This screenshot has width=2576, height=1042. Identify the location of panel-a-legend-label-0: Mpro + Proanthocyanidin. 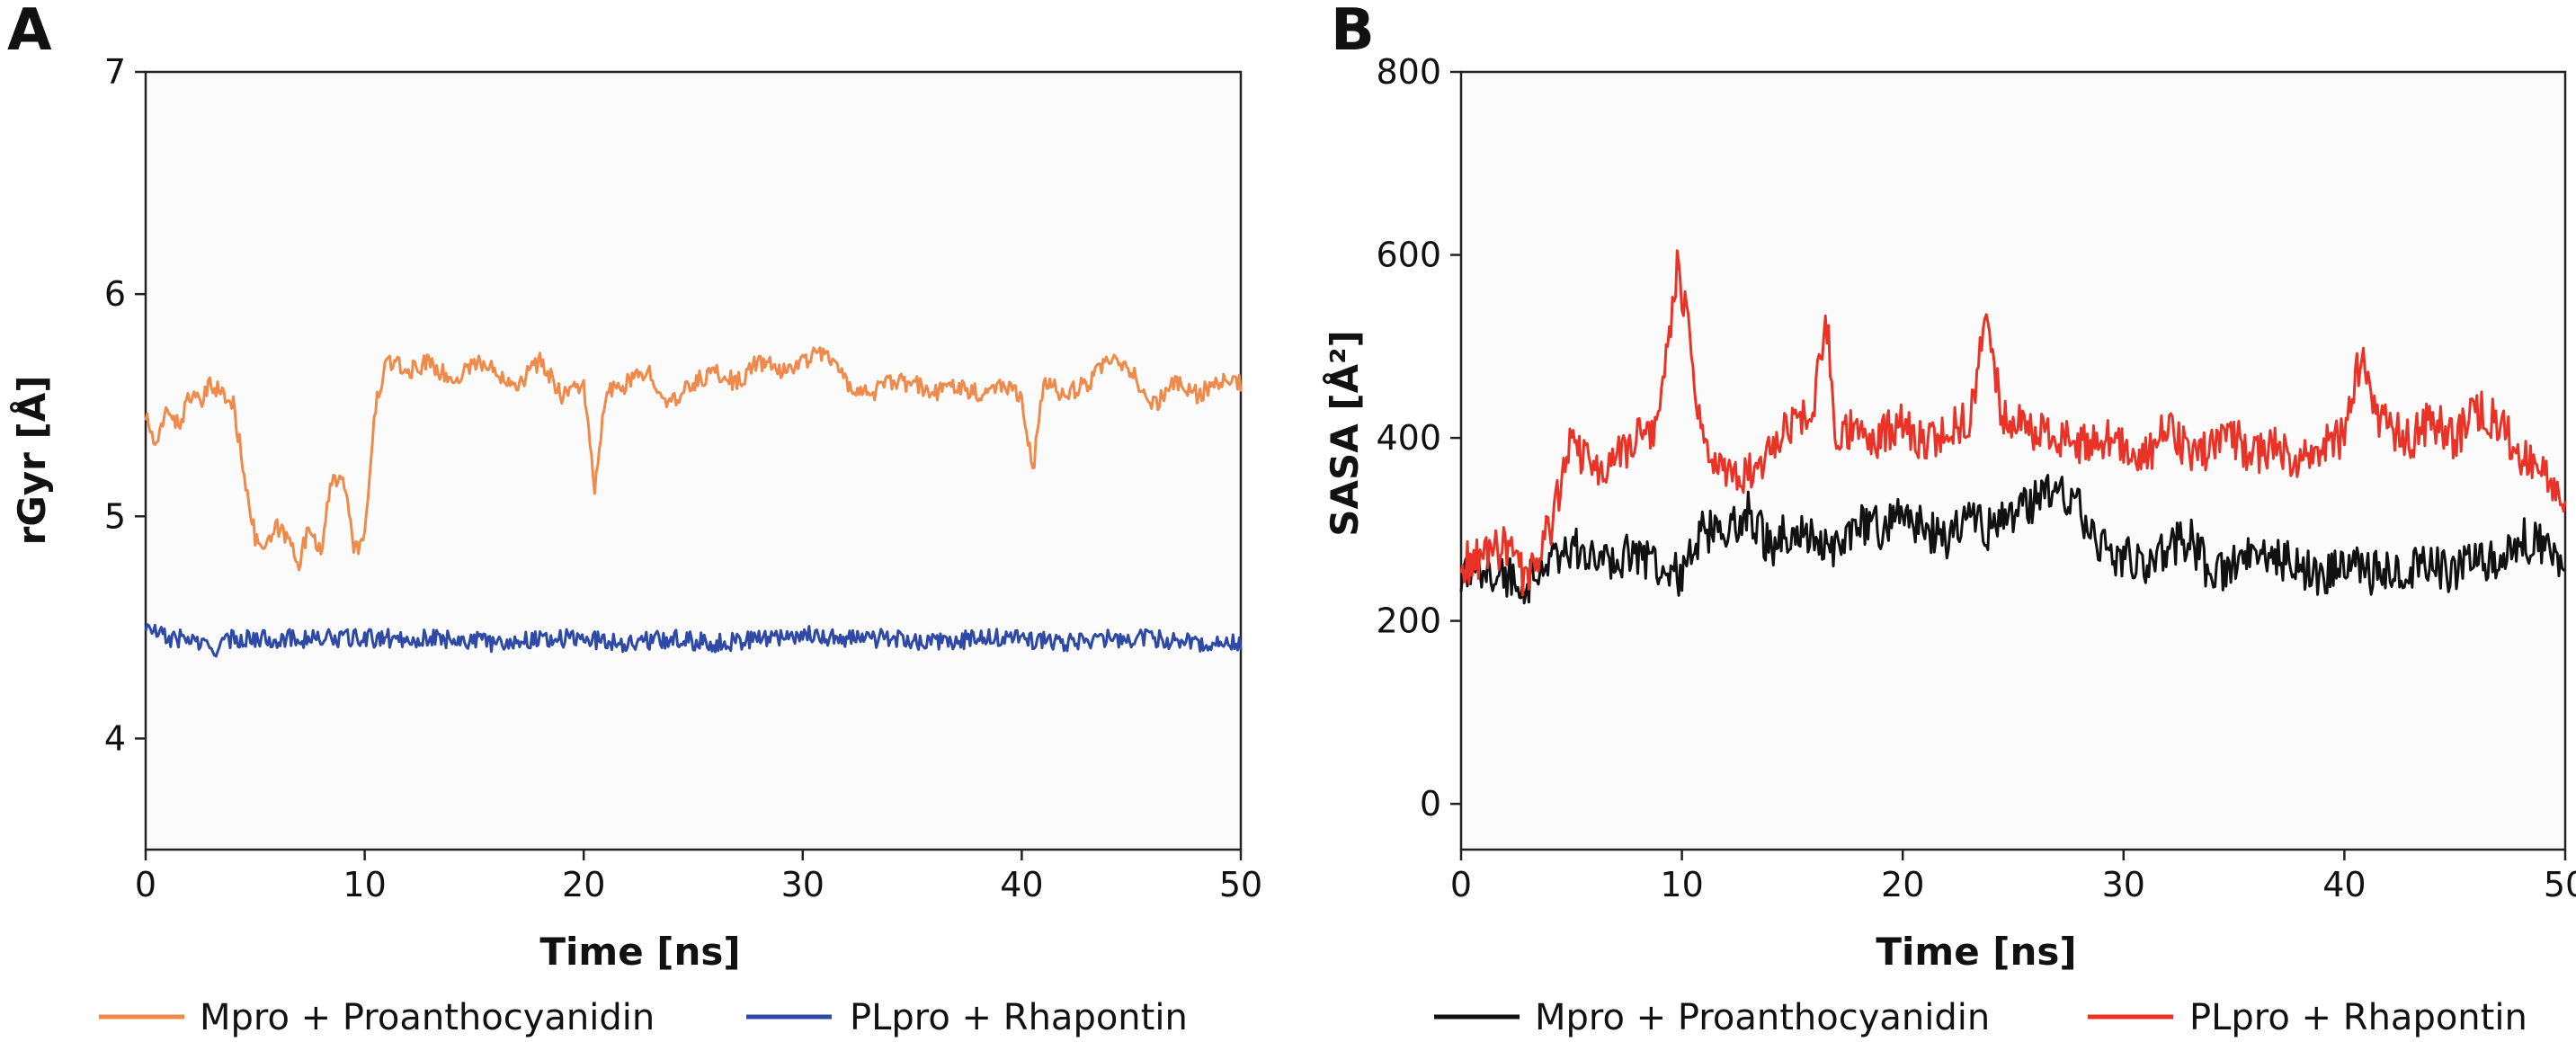
(428, 1017).